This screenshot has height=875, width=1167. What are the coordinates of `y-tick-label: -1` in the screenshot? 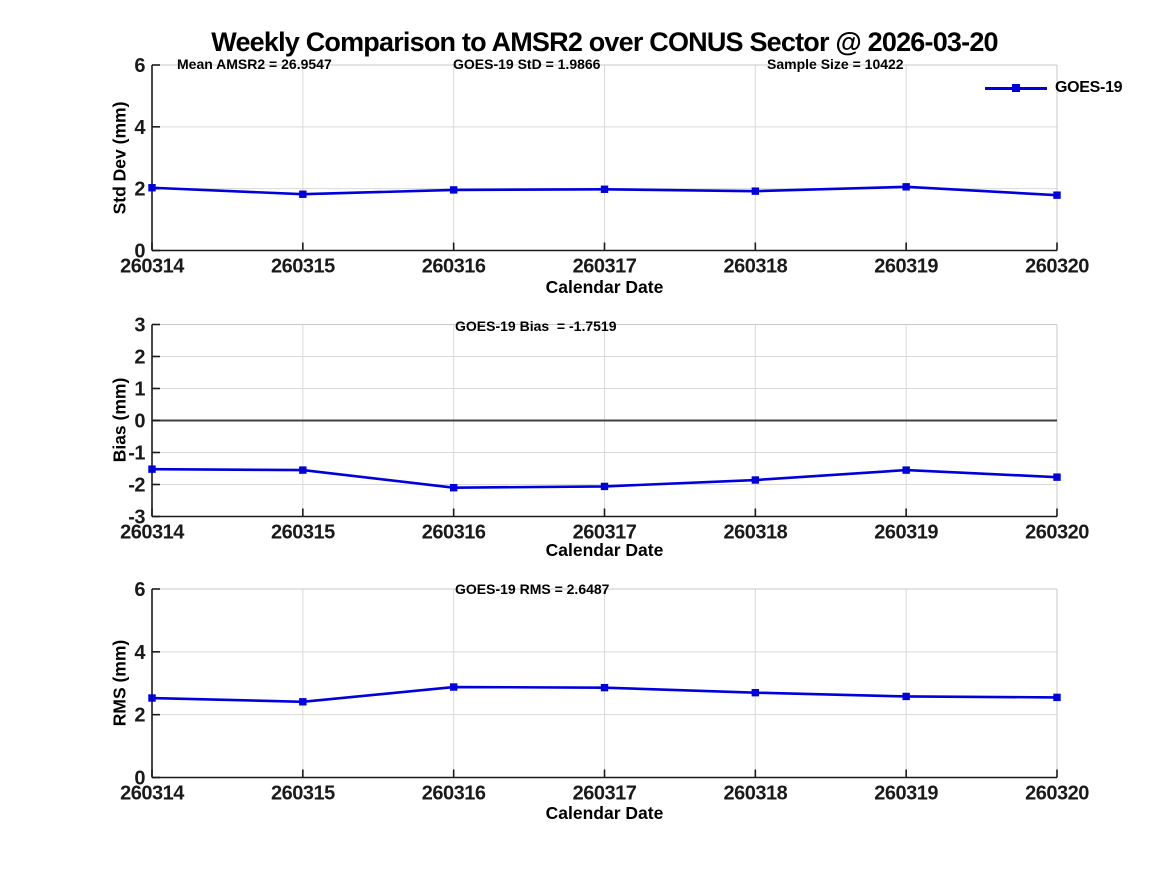 It's located at (136, 454).